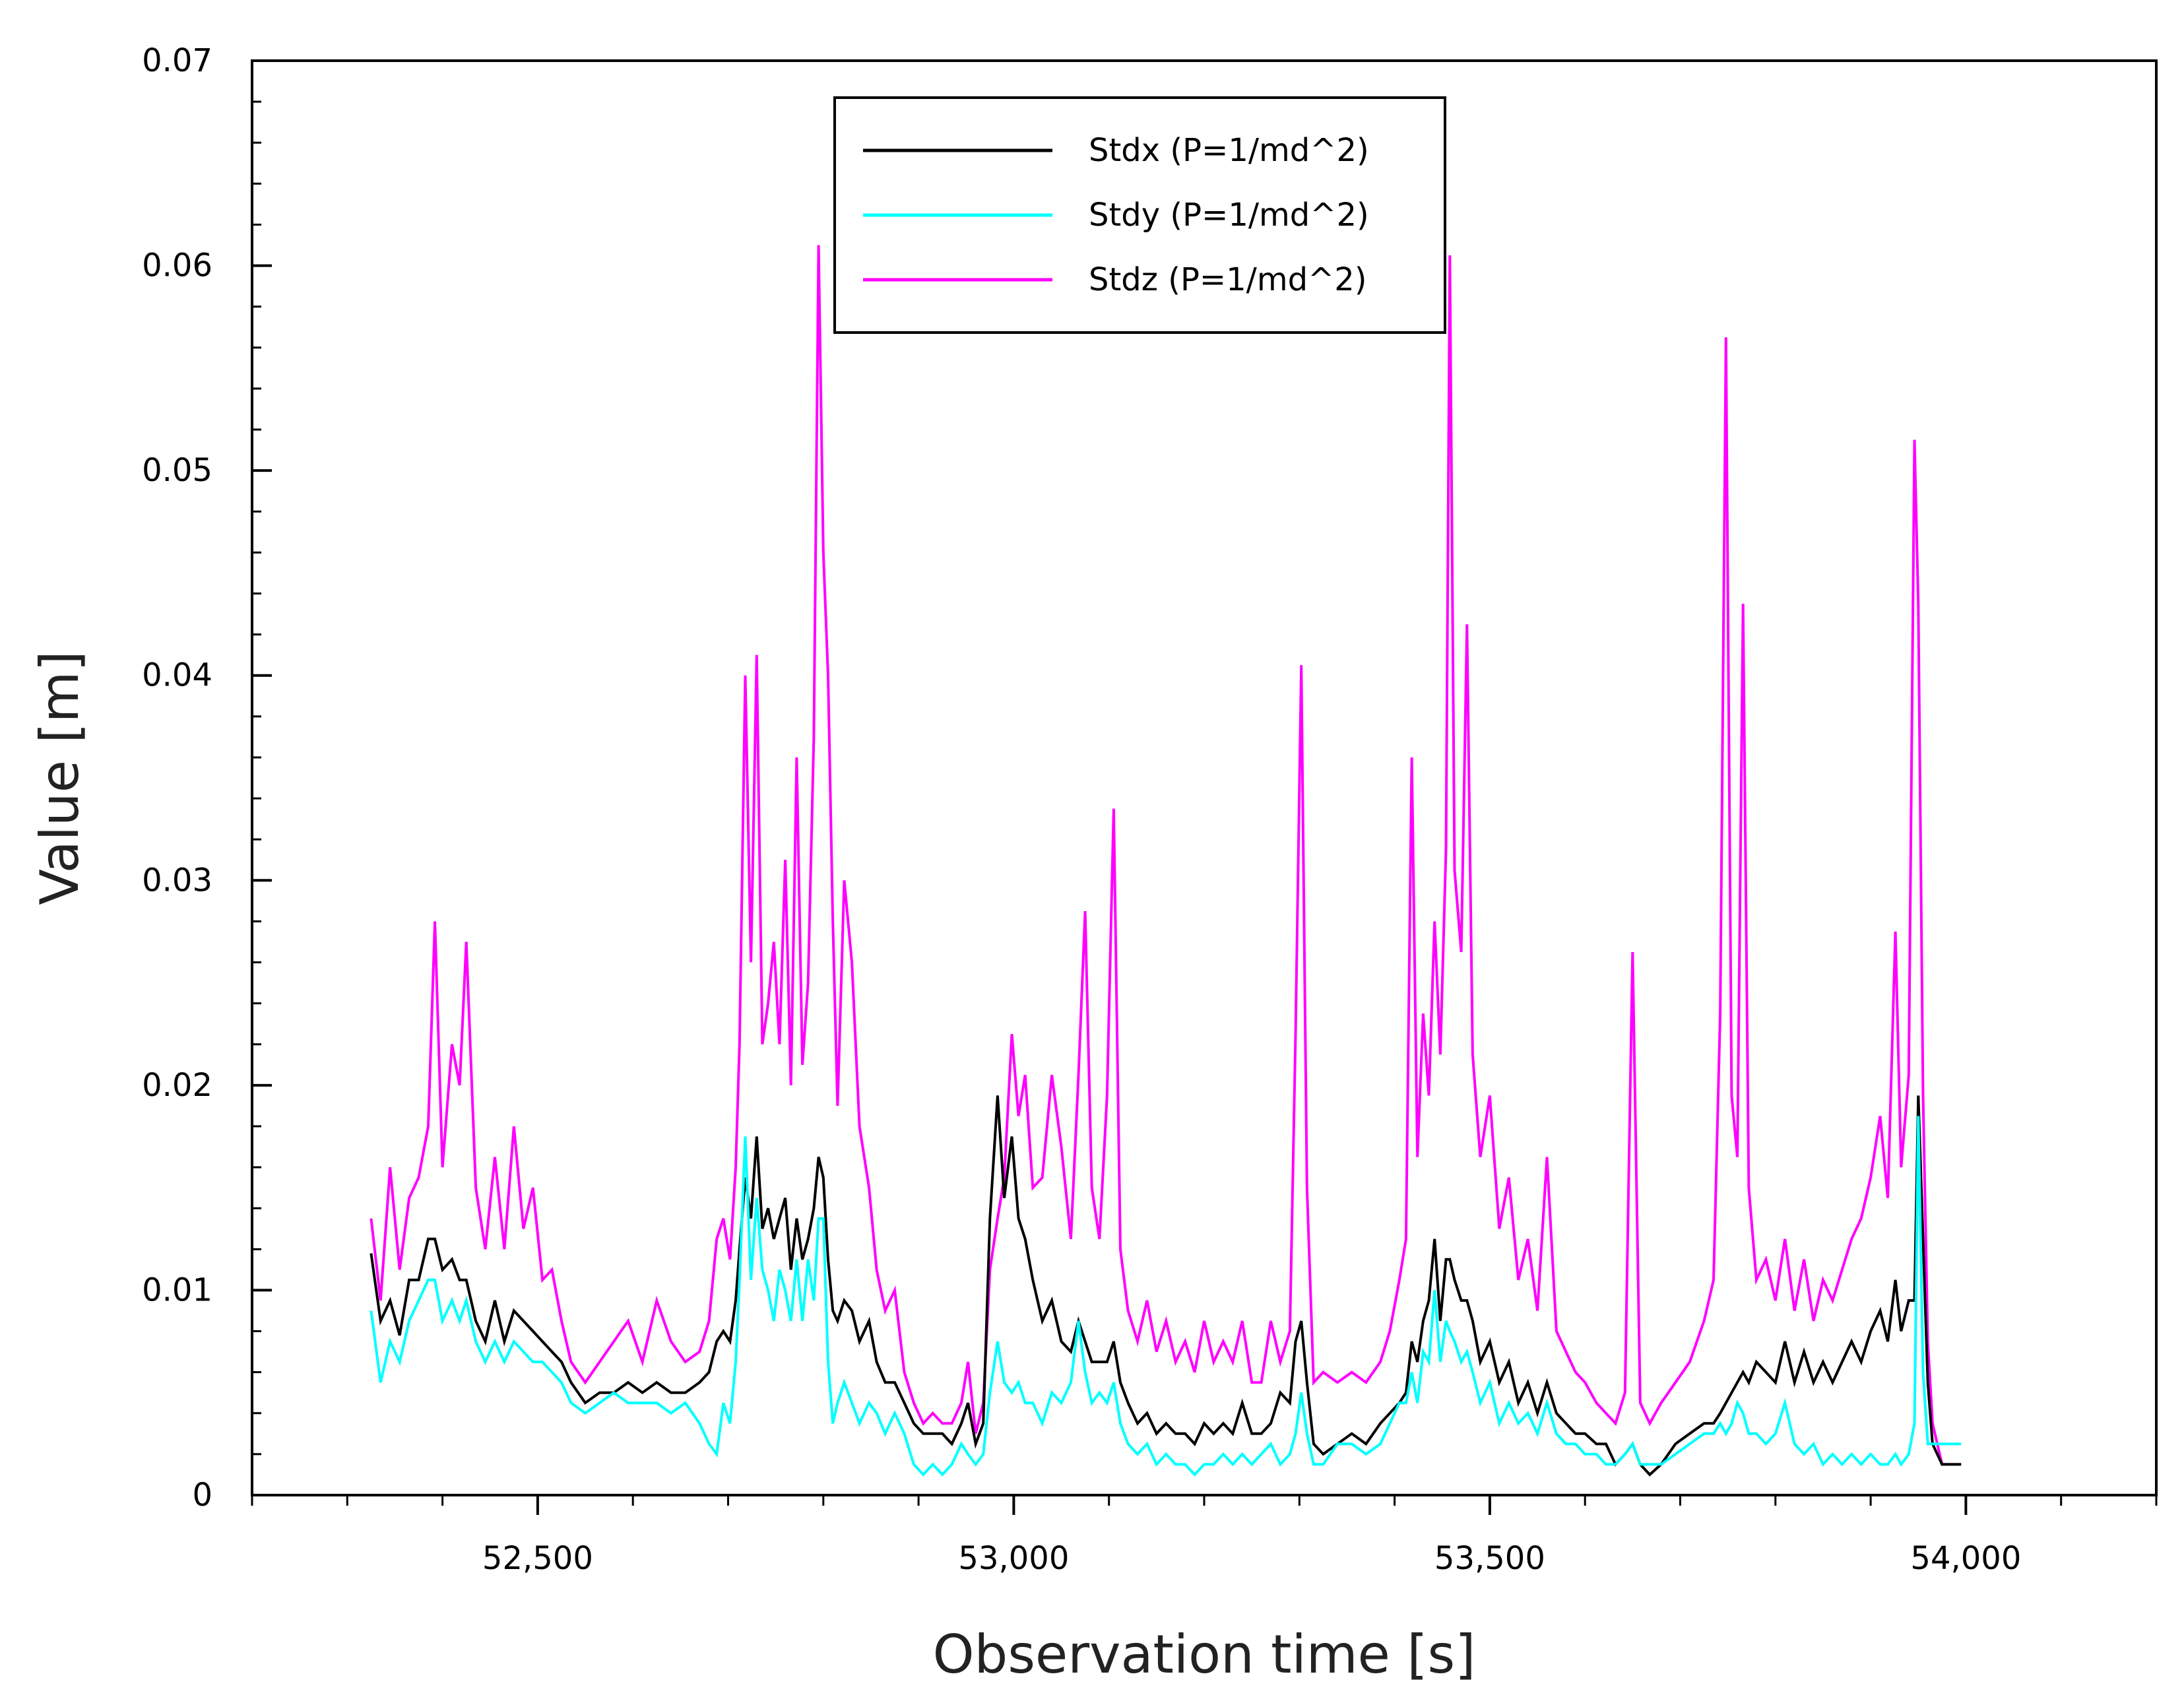 This screenshot has width=2184, height=1699. I want to click on x-tick-label: 53,000, so click(1013, 1558).